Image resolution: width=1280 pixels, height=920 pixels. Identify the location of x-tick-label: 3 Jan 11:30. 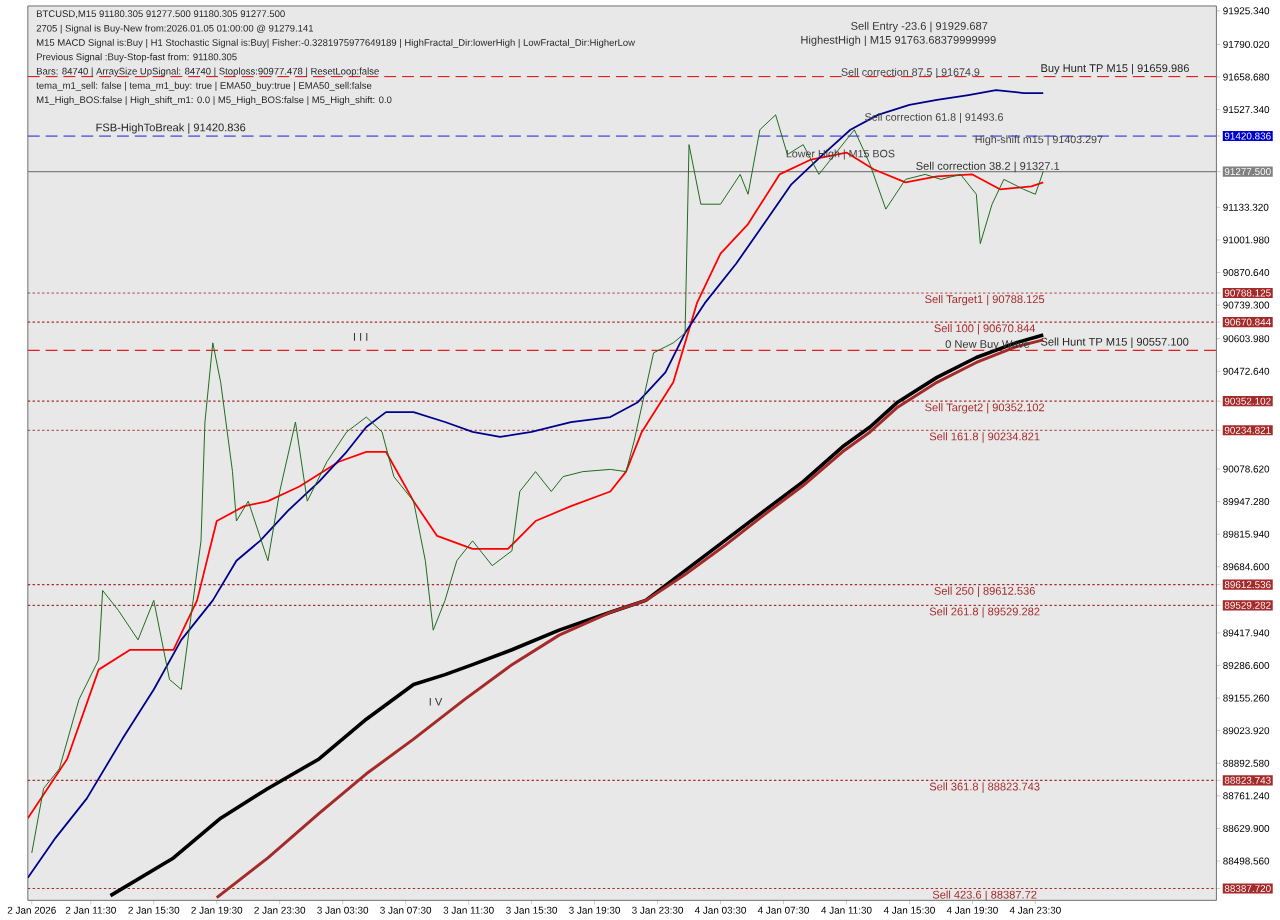
(468, 910).